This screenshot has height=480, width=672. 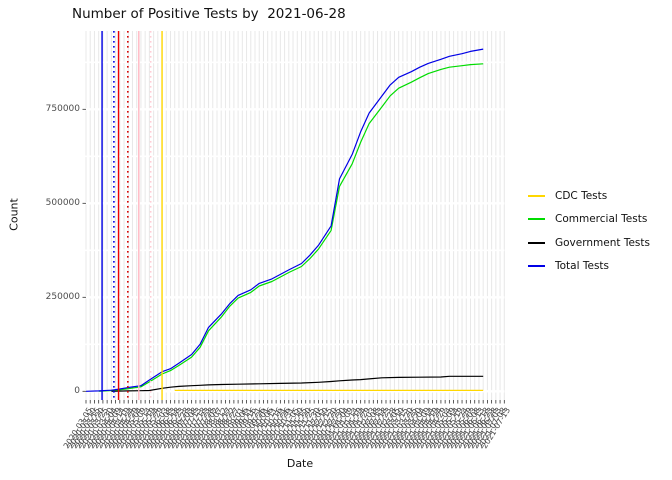 What do you see at coordinates (581, 195) in the screenshot?
I see `legend-label: CDC Tests` at bounding box center [581, 195].